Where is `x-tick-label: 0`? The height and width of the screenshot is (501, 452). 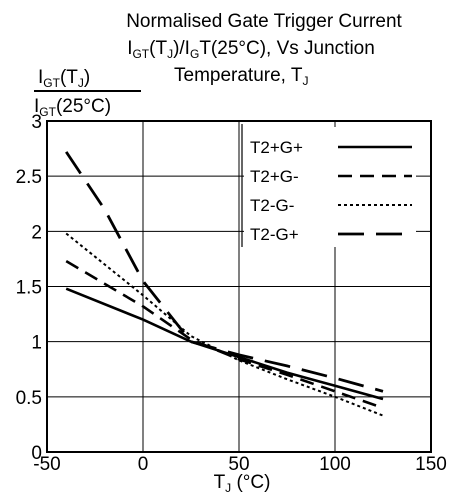
x-tick-label: 0 is located at coordinates (143, 464).